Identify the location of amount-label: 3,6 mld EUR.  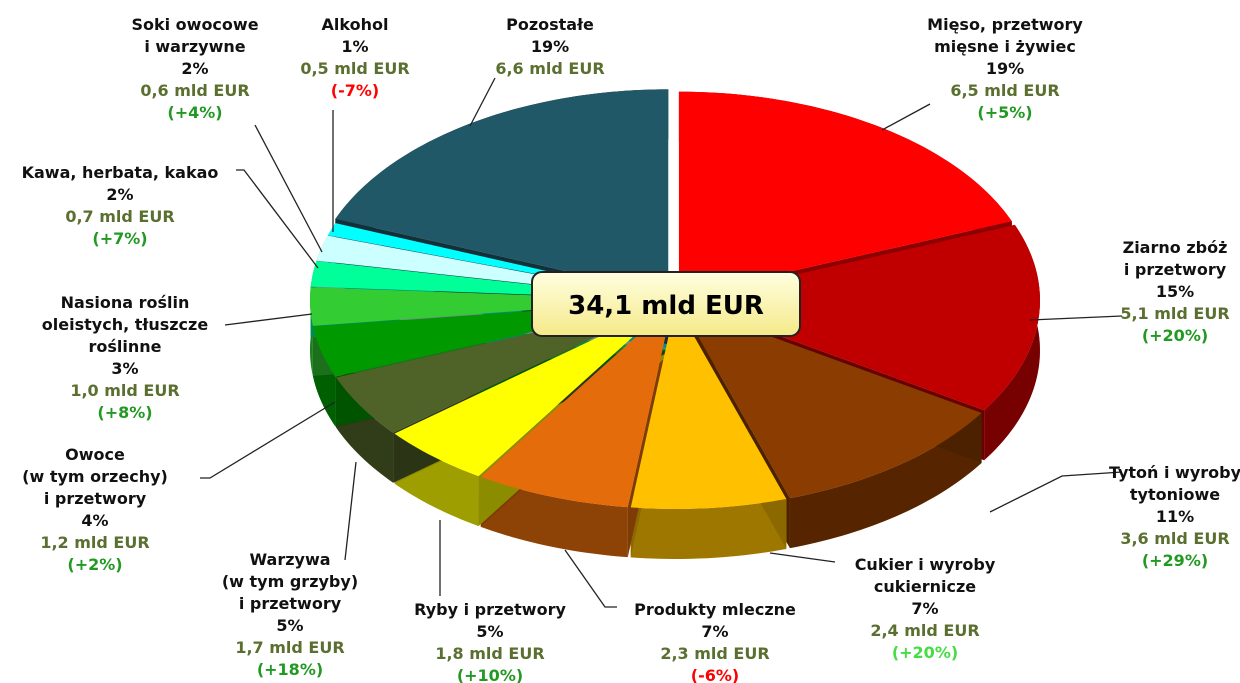
(1174, 538).